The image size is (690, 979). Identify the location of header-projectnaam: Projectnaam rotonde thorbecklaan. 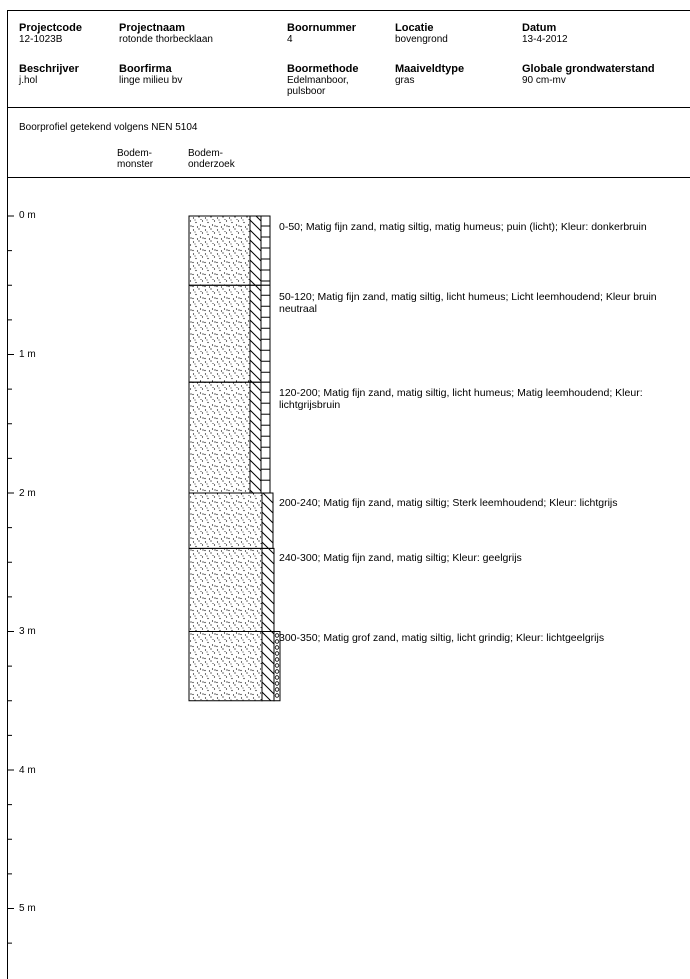
(166, 33).